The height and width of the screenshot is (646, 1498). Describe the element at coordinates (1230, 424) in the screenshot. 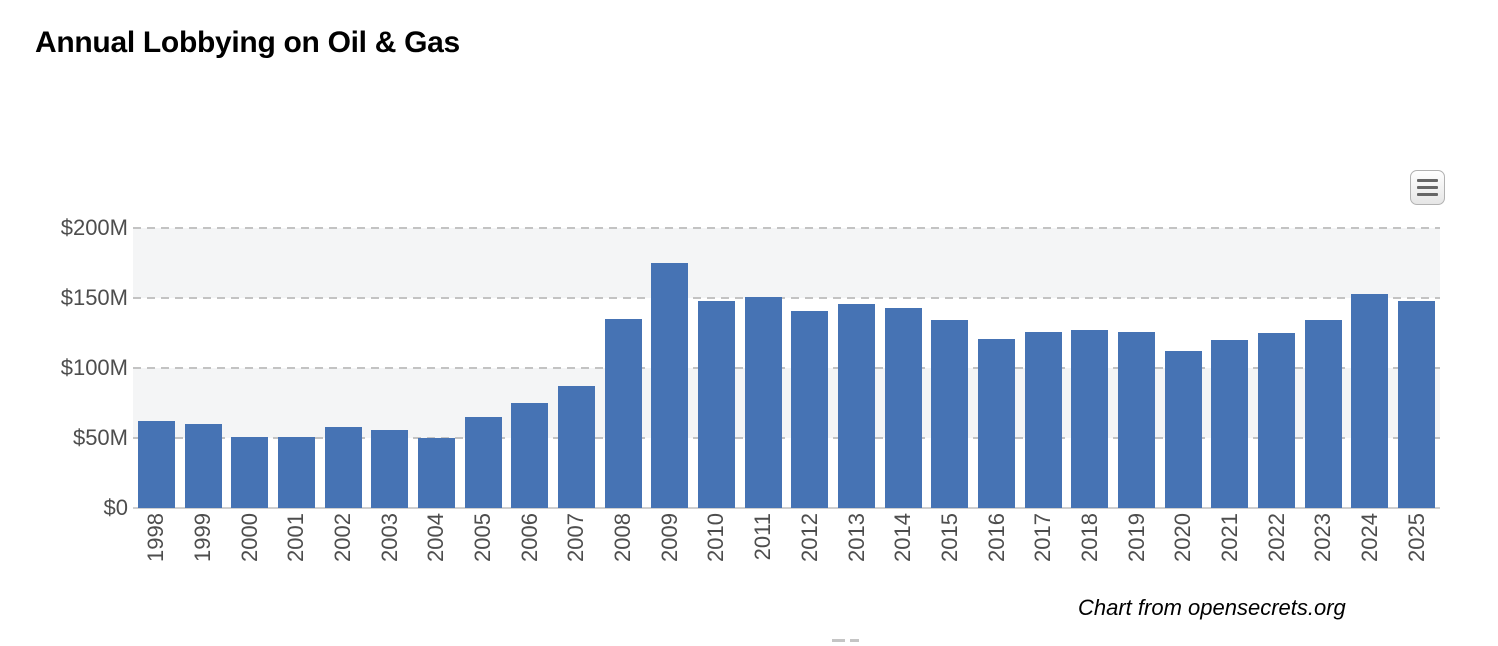

I see `bar-2021` at that location.